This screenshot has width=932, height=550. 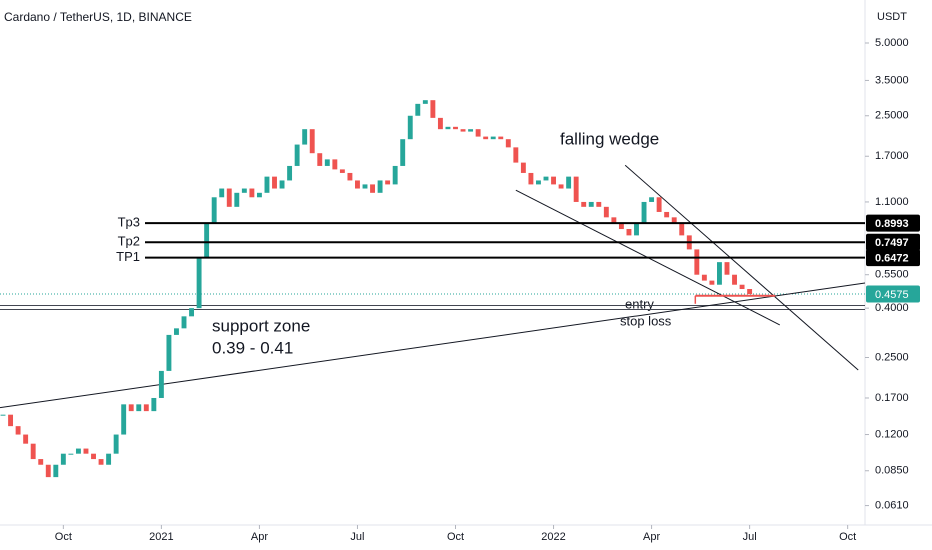 I want to click on pattern-label: falling wedge, so click(x=609, y=138).